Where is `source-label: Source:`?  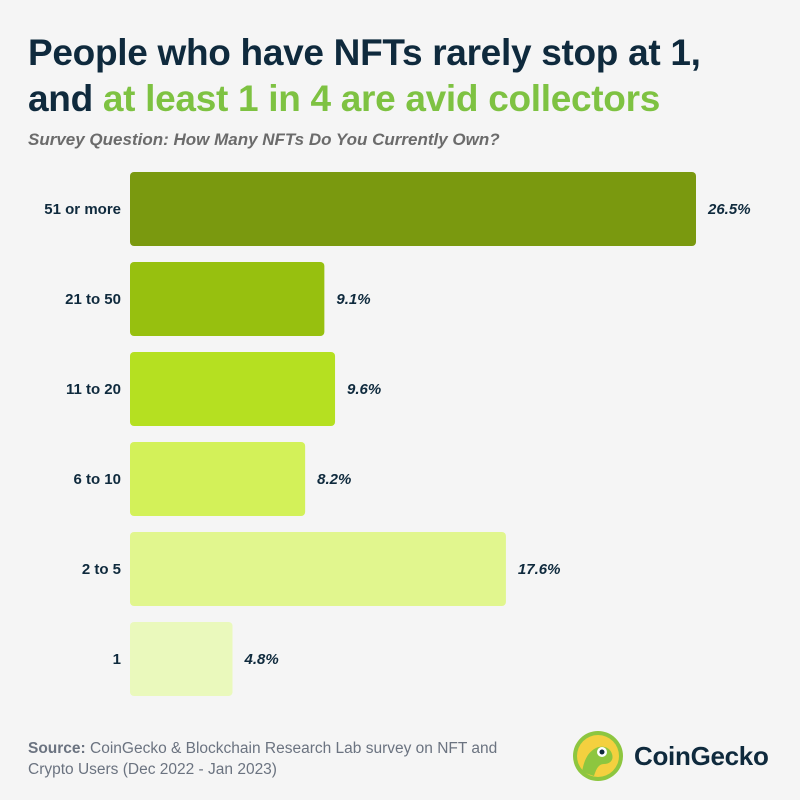
source-label: Source: is located at coordinates (57, 748).